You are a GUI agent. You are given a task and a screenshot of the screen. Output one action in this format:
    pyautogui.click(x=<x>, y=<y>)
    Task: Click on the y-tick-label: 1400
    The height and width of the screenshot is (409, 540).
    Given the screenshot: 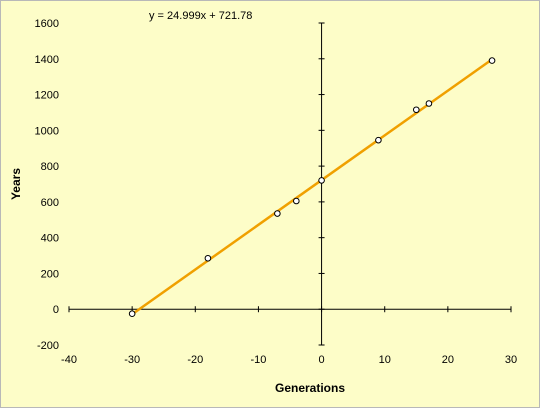 What is the action you would take?
    pyautogui.click(x=47, y=60)
    